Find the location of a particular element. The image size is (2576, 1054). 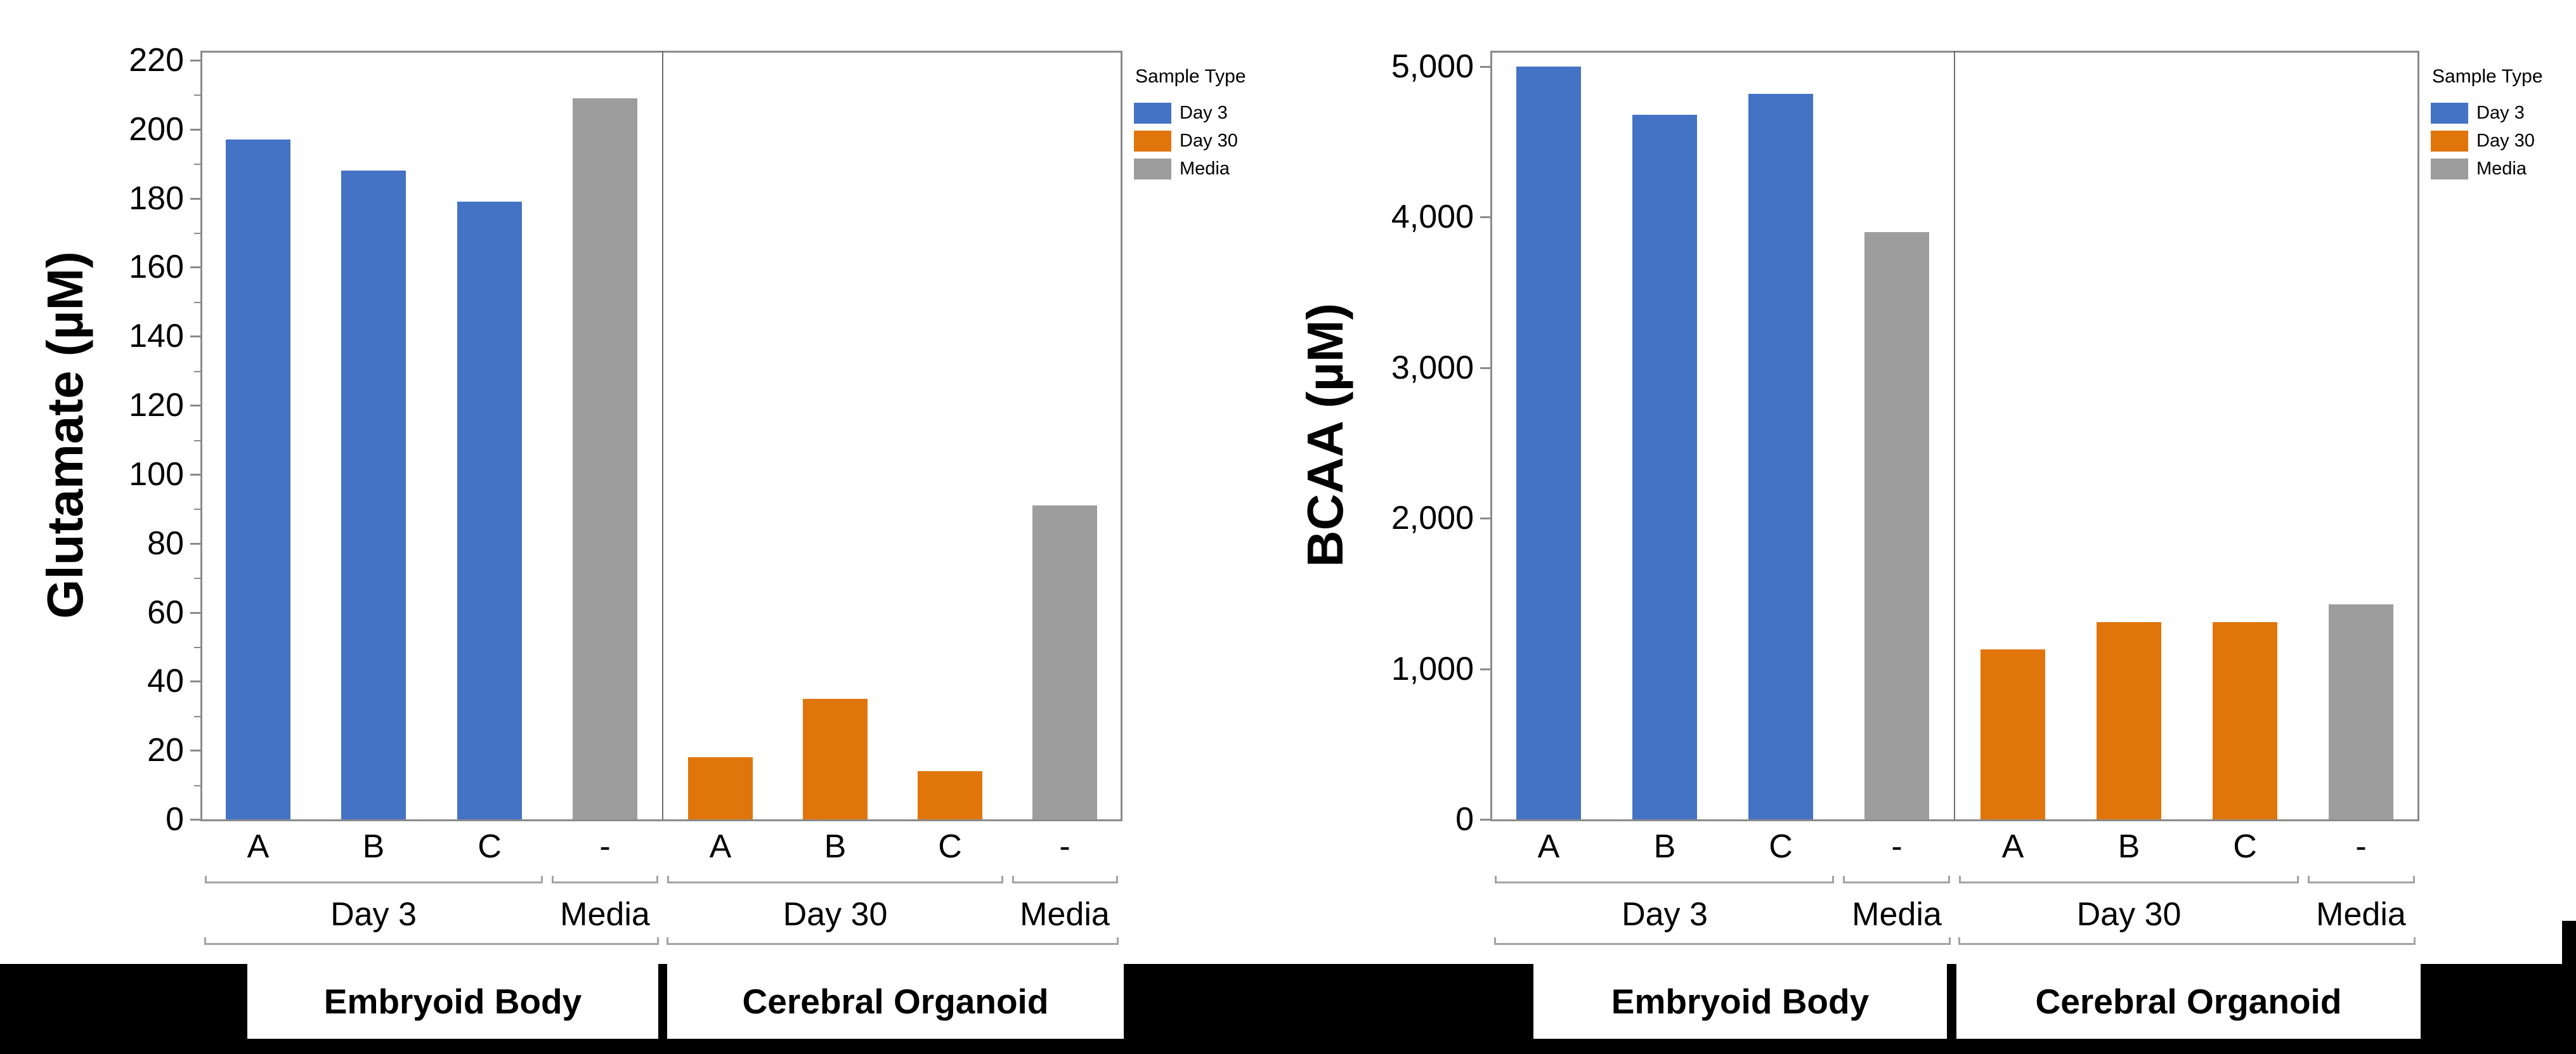

y-tick-label: 40 is located at coordinates (166, 681).